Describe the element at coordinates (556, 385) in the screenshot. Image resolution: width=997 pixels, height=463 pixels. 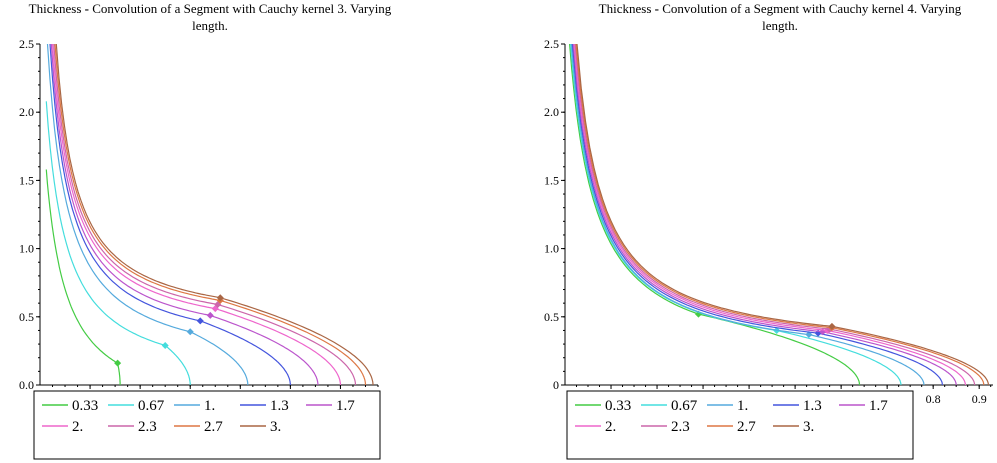
I see `y-tick-label: 0` at that location.